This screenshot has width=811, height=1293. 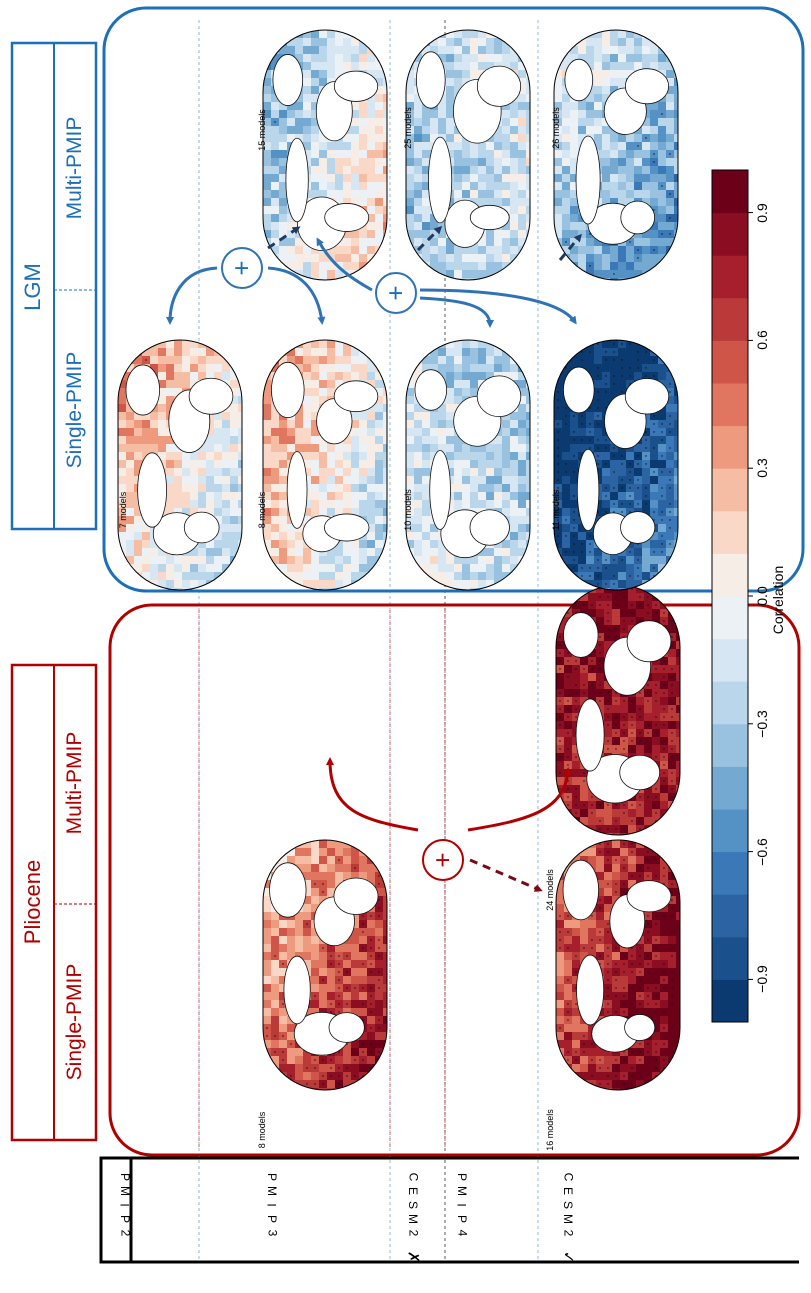 I want to click on row-label-frame, so click(x=449, y=1210).